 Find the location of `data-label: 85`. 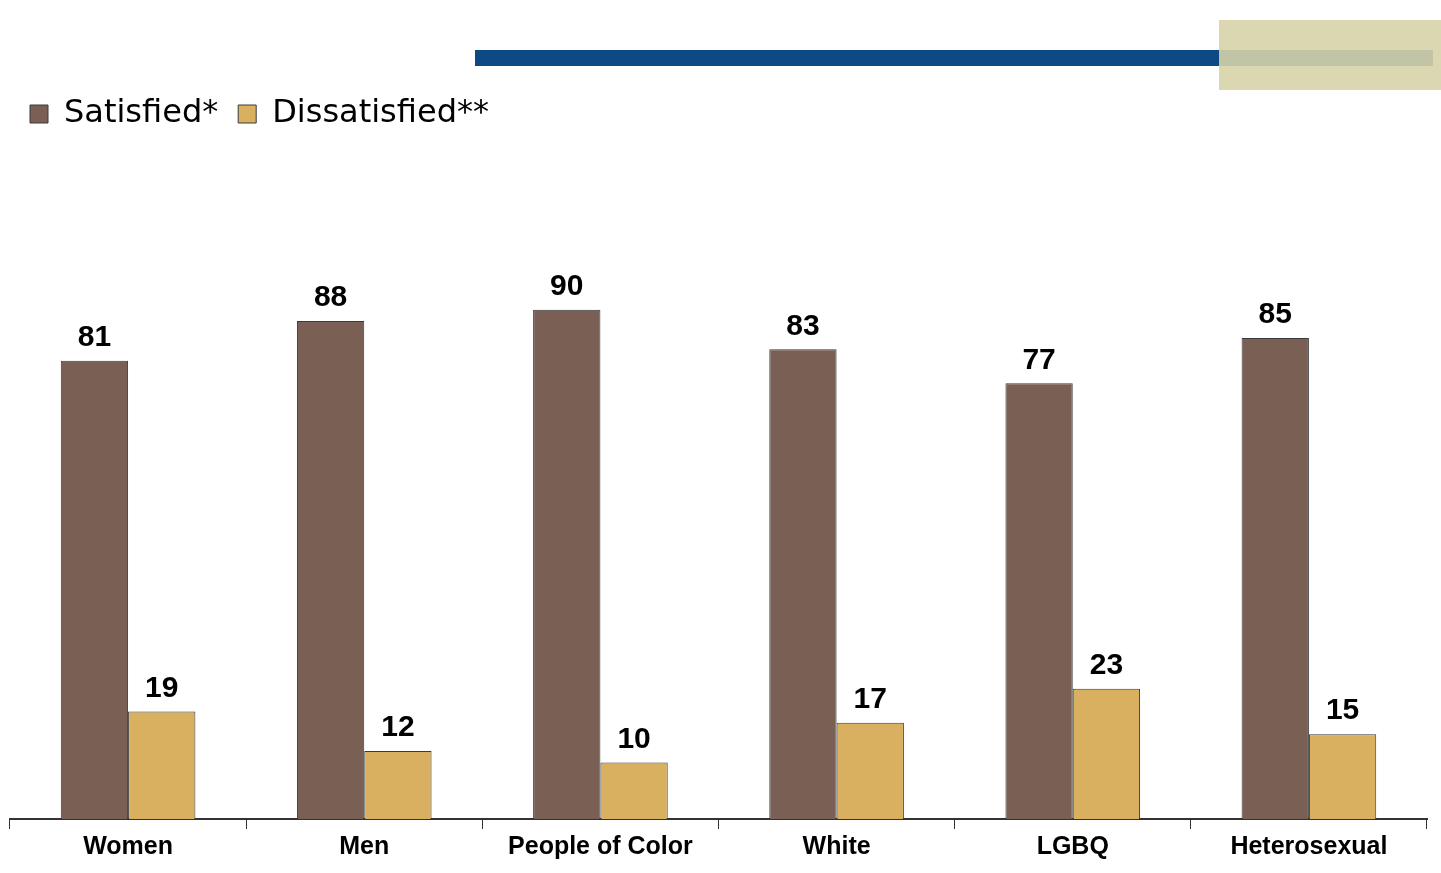

data-label: 85 is located at coordinates (1275, 313).